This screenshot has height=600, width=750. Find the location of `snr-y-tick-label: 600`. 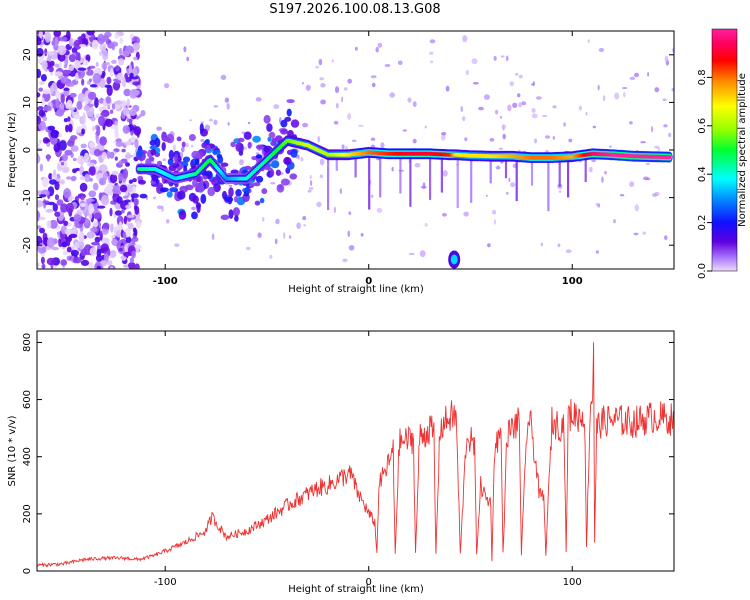

snr-y-tick-label: 600 is located at coordinates (27, 399).